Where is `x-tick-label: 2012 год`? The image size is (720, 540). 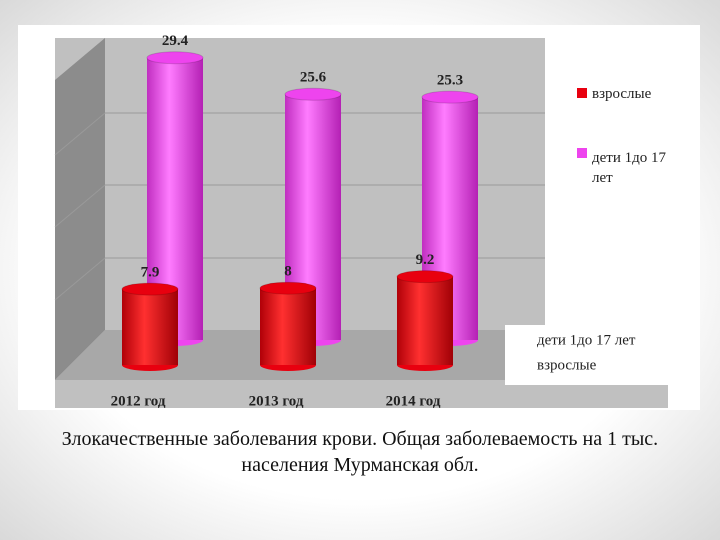
x-tick-label: 2012 год is located at coordinates (138, 401).